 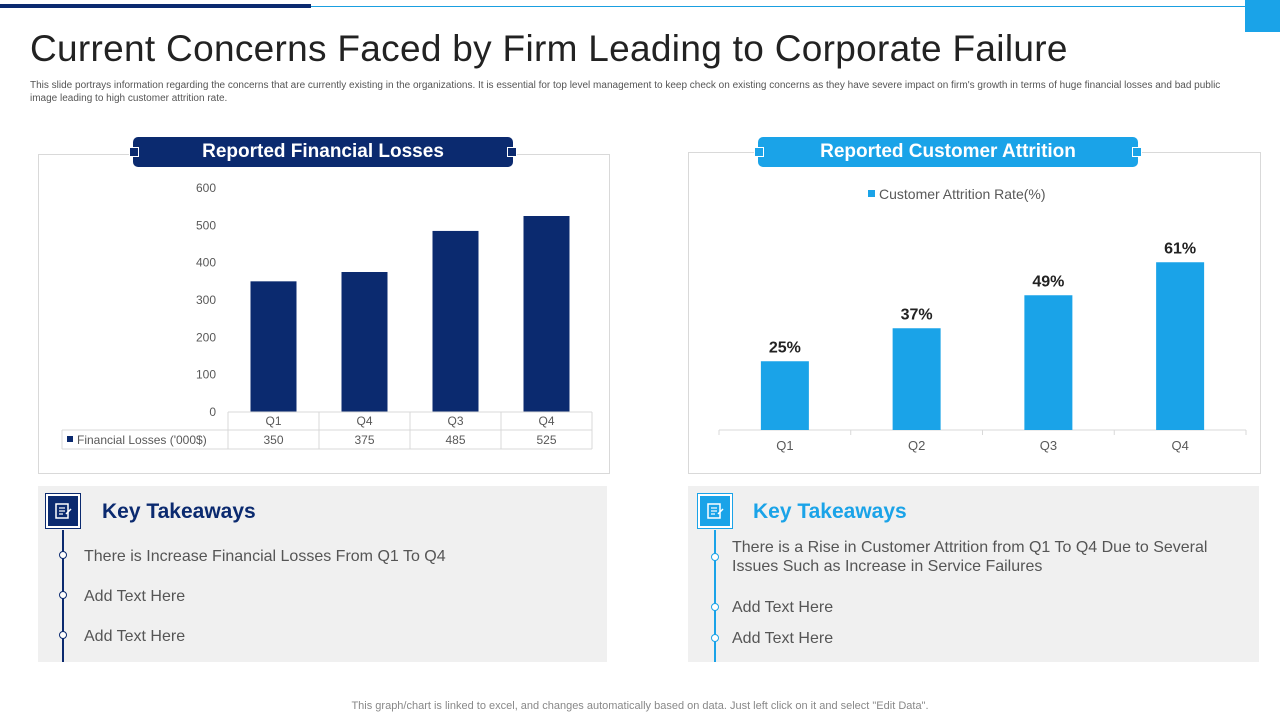 What do you see at coordinates (206, 225) in the screenshot?
I see `y-tick-label: 500` at bounding box center [206, 225].